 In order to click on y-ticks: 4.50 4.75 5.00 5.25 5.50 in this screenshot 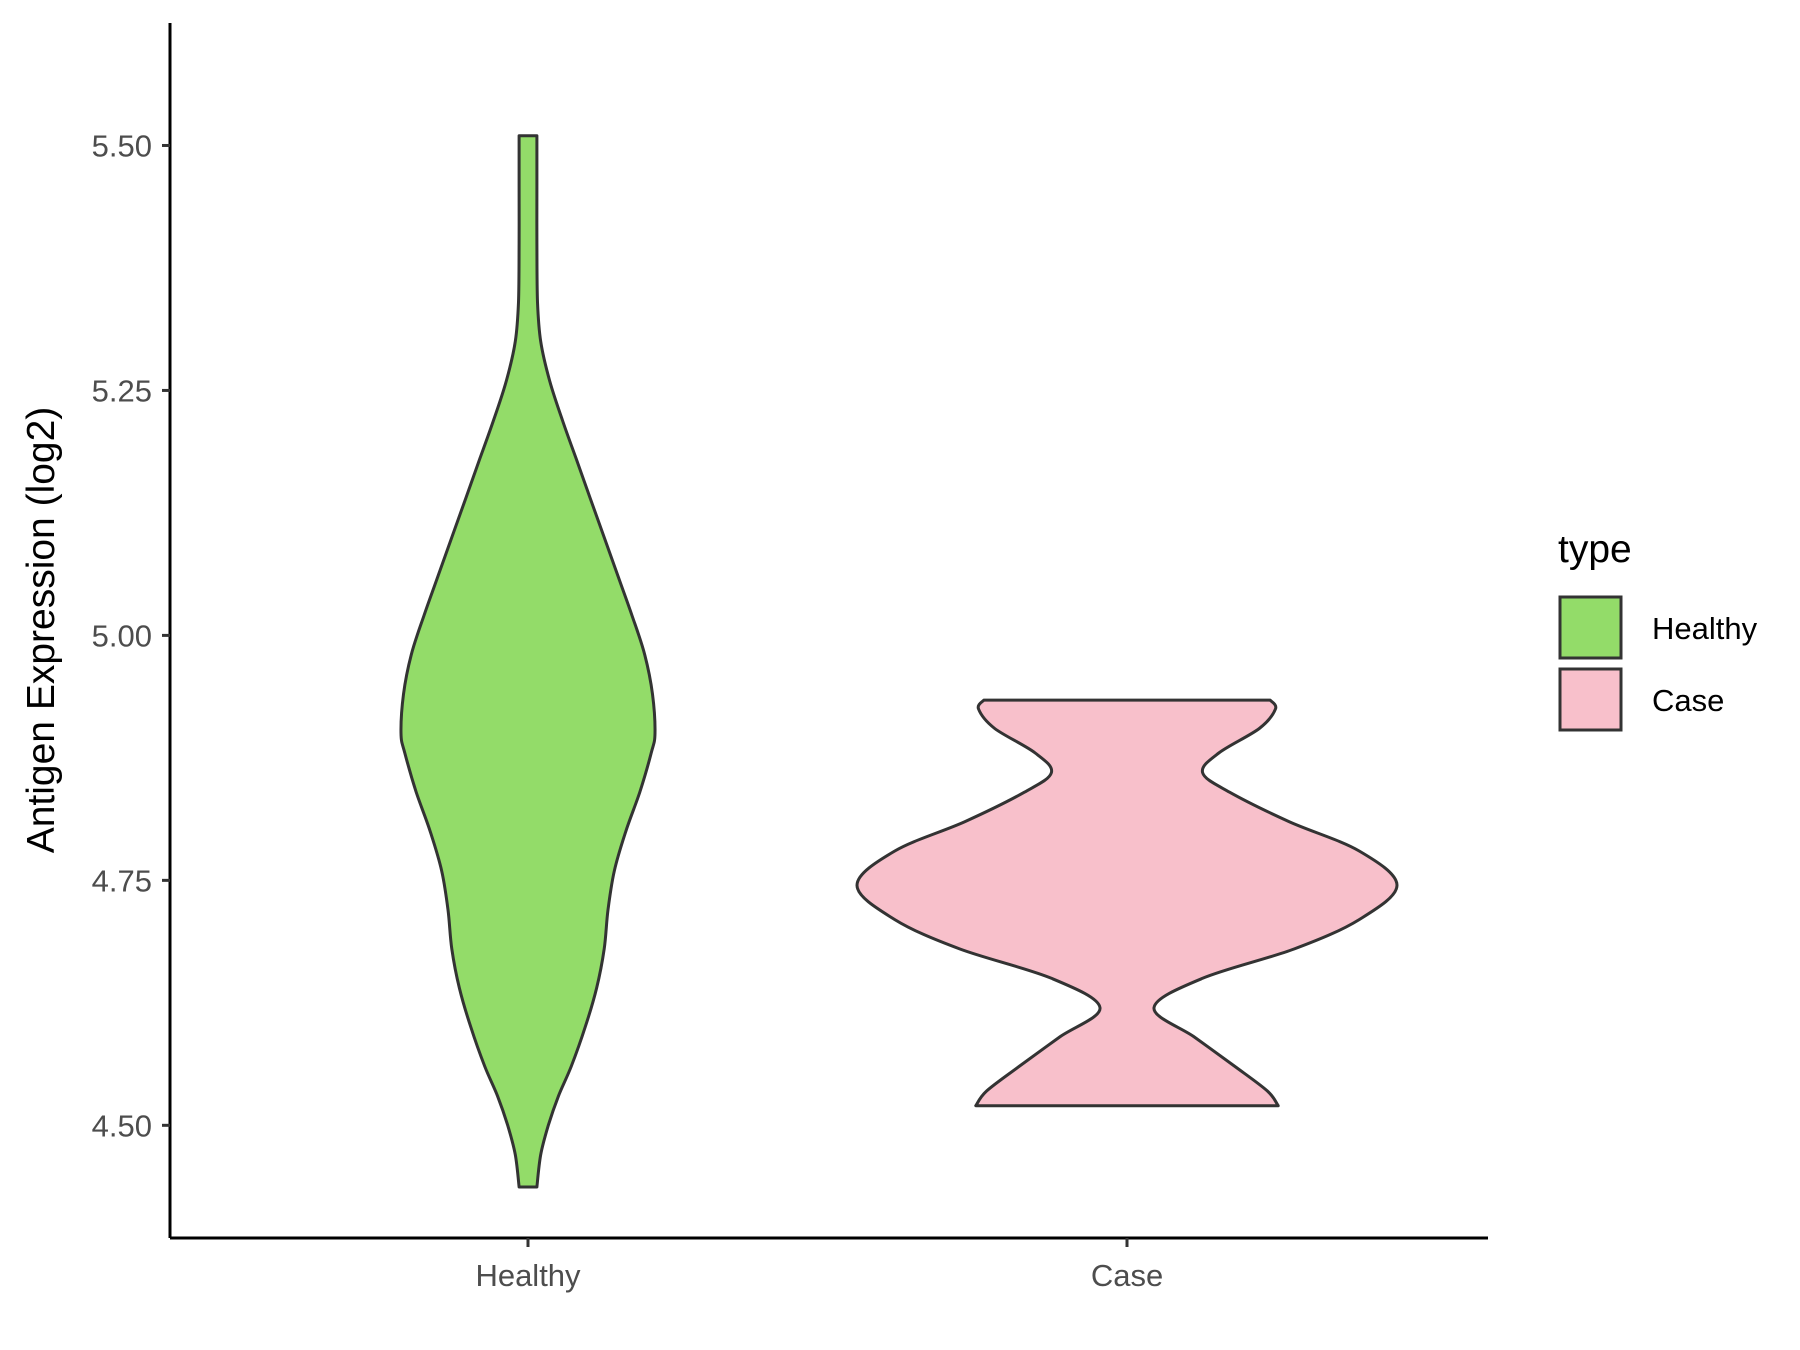, I will do `click(131, 635)`.